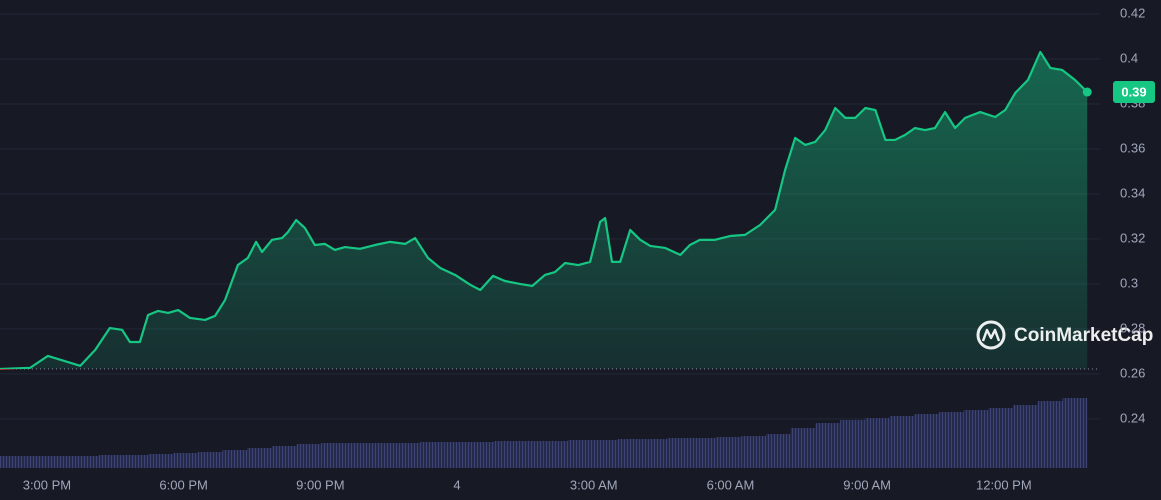 This screenshot has width=1161, height=500. I want to click on x-tick-label: 4, so click(456, 484).